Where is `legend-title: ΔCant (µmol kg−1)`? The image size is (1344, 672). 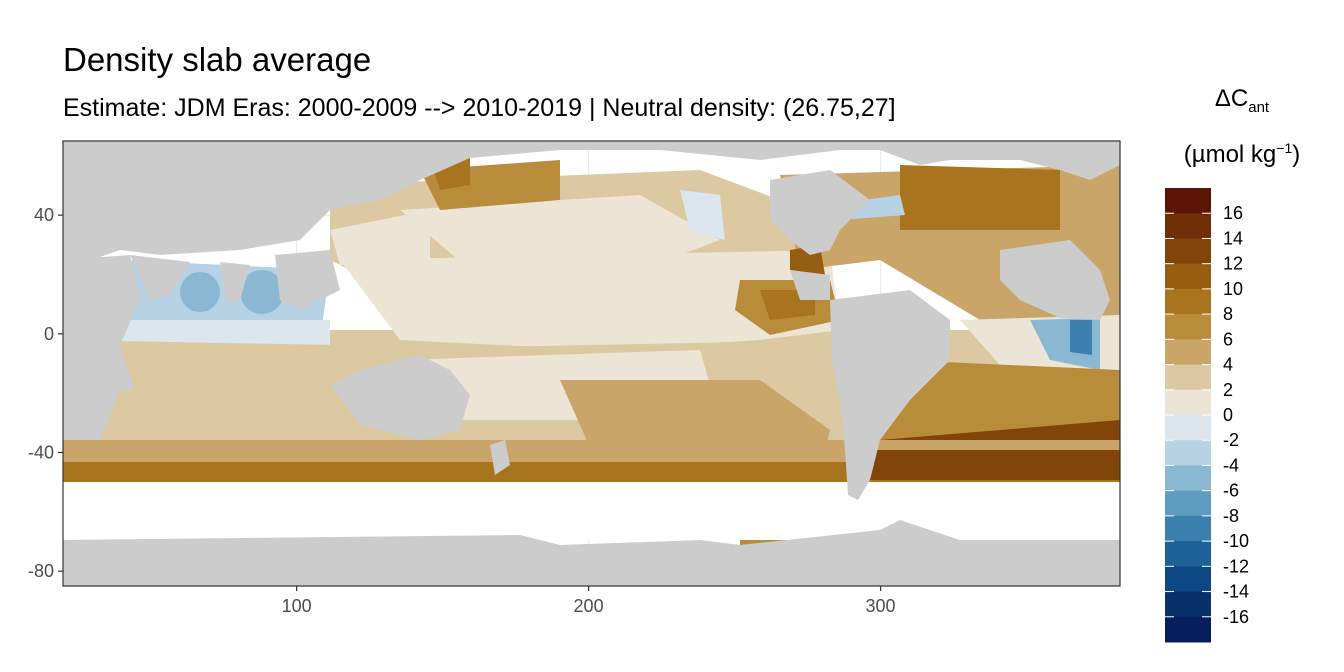 legend-title: ΔCant (µmol kg−1) is located at coordinates (1242, 127).